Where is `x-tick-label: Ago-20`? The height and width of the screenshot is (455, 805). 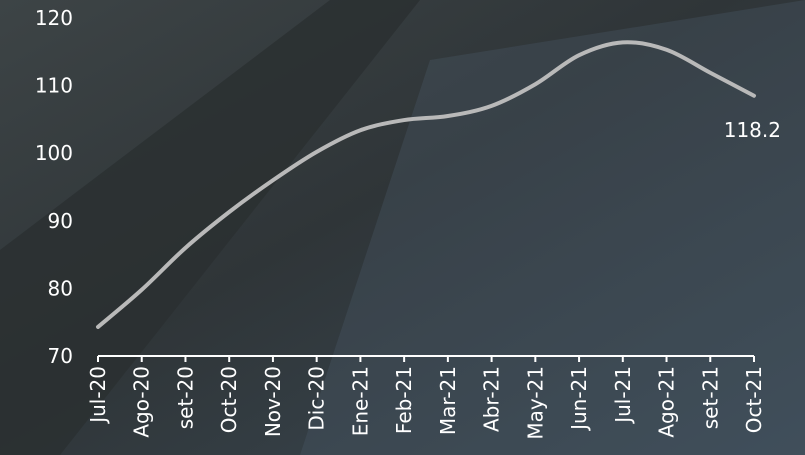 x-tick-label: Ago-20 is located at coordinates (142, 402).